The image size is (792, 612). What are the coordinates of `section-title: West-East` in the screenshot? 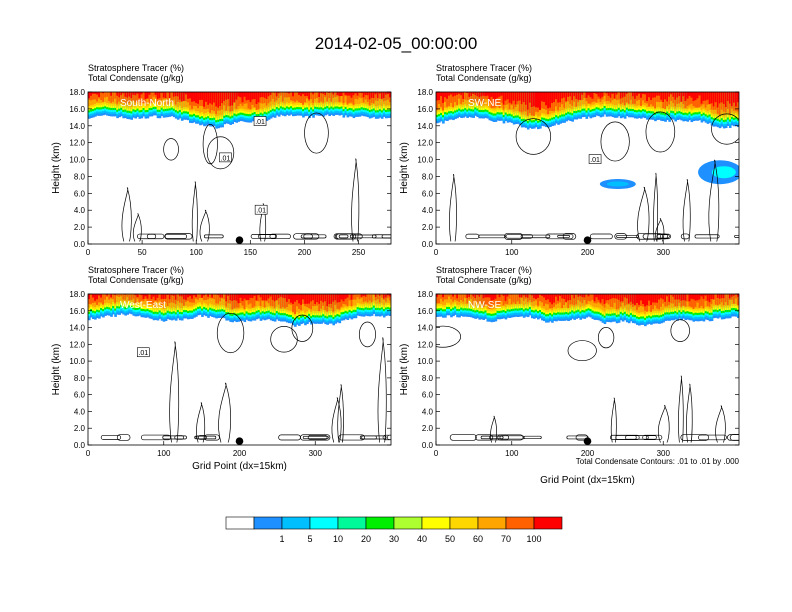 It's located at (143, 305).